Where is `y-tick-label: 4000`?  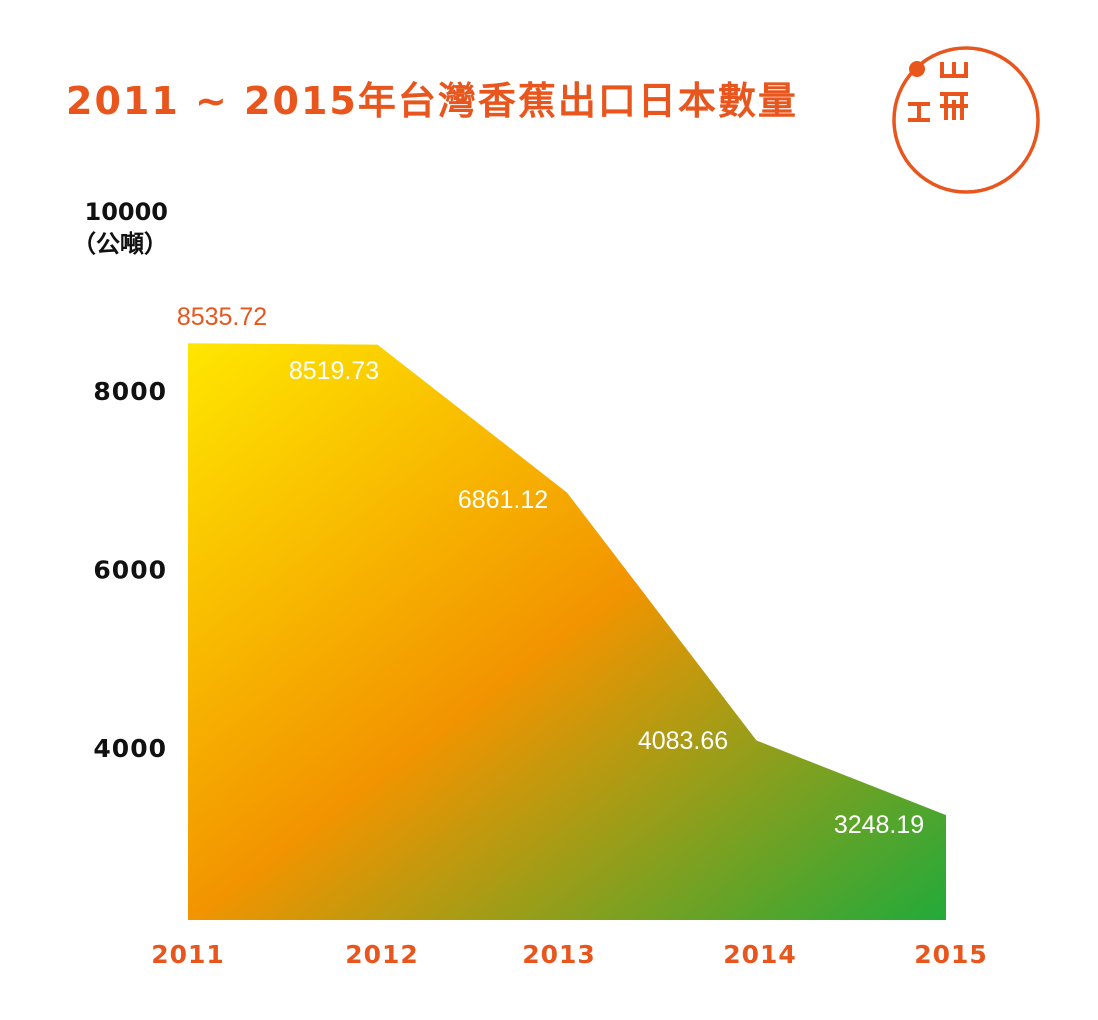 y-tick-label: 4000 is located at coordinates (130, 748).